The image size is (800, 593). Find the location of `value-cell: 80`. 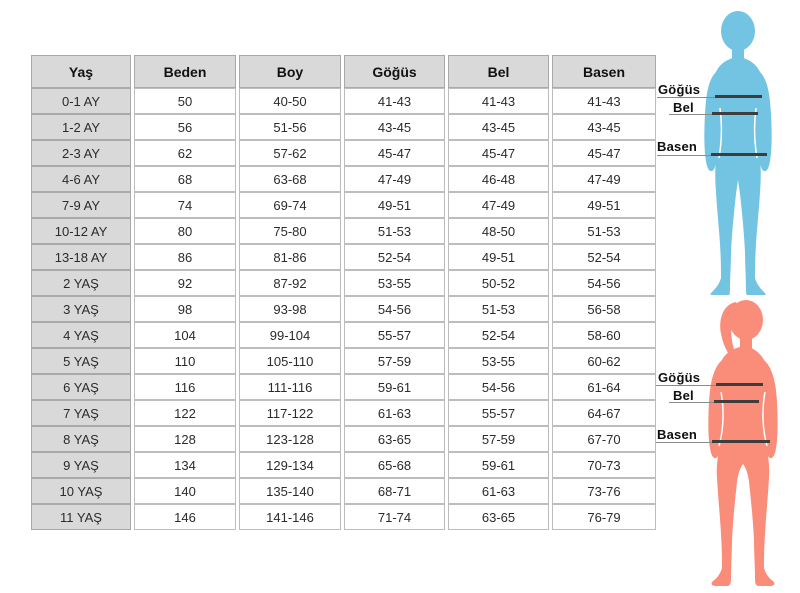

value-cell: 80 is located at coordinates (185, 231).